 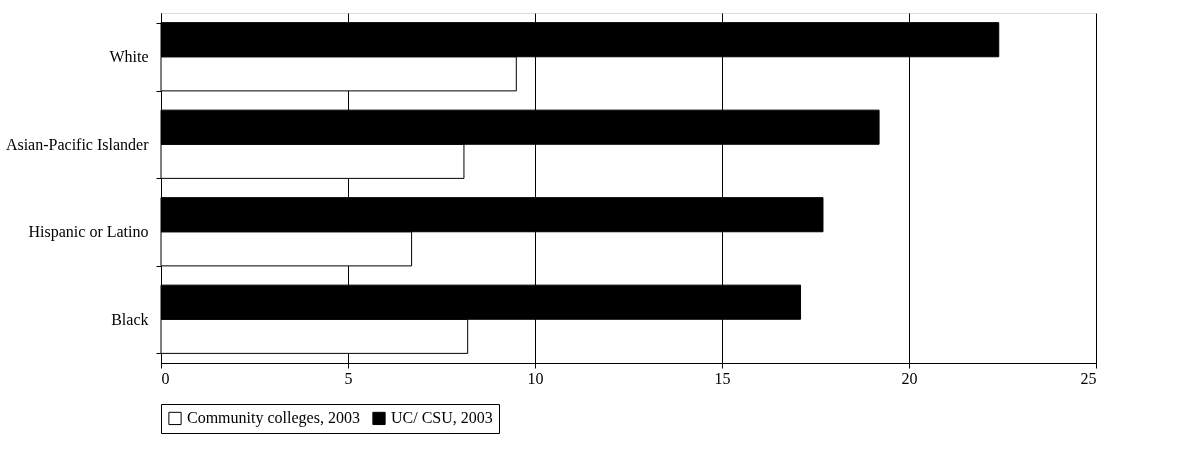 I want to click on y-tick-label: Asian-Pacific Islander, so click(x=77, y=144).